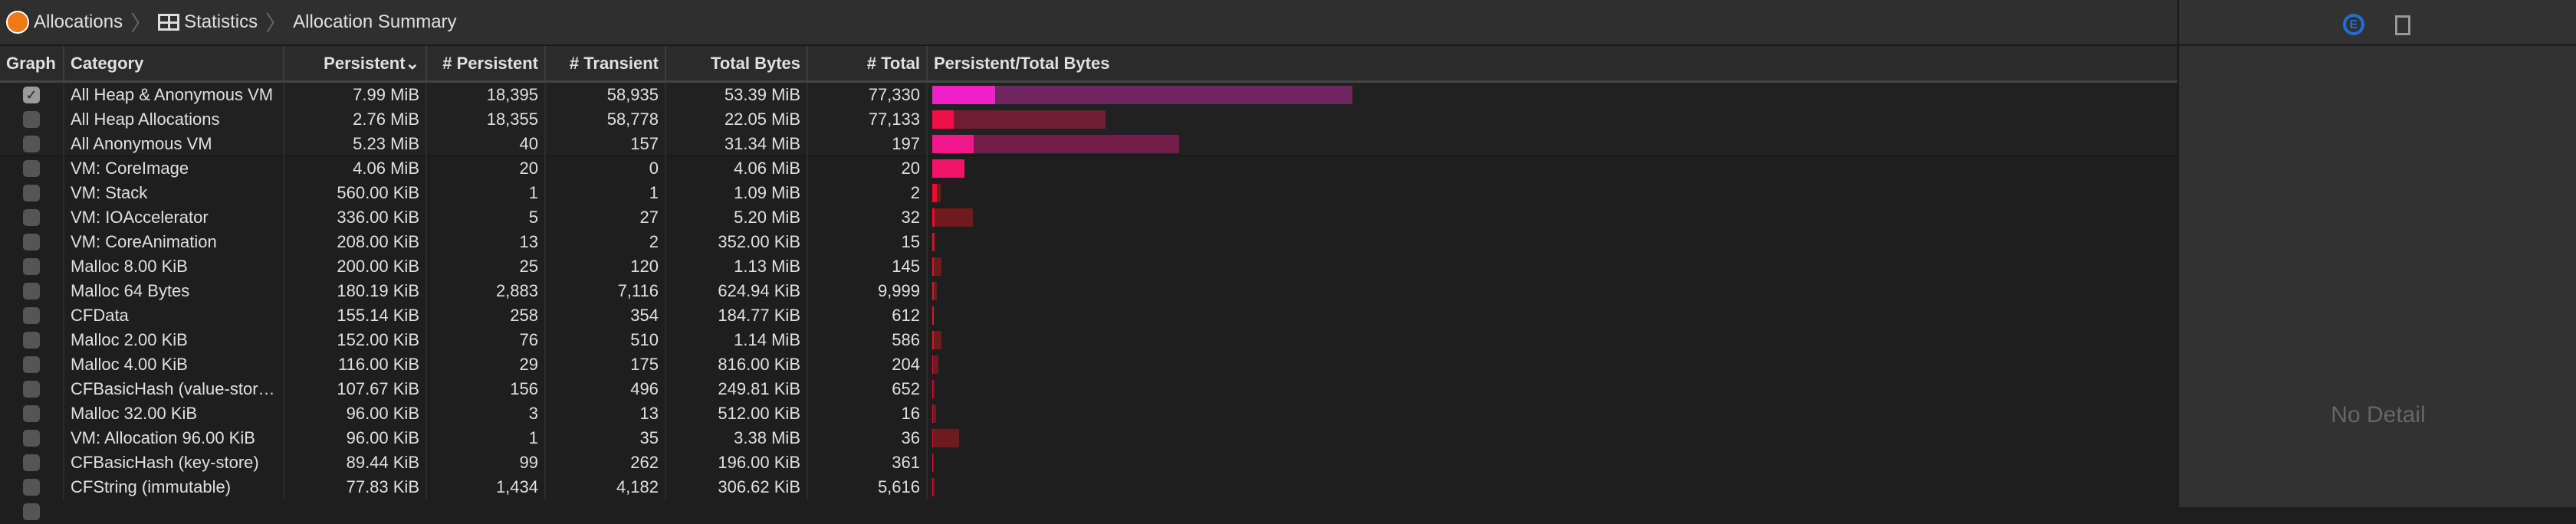  I want to click on persistent-cell: 4.06 MiB, so click(356, 168).